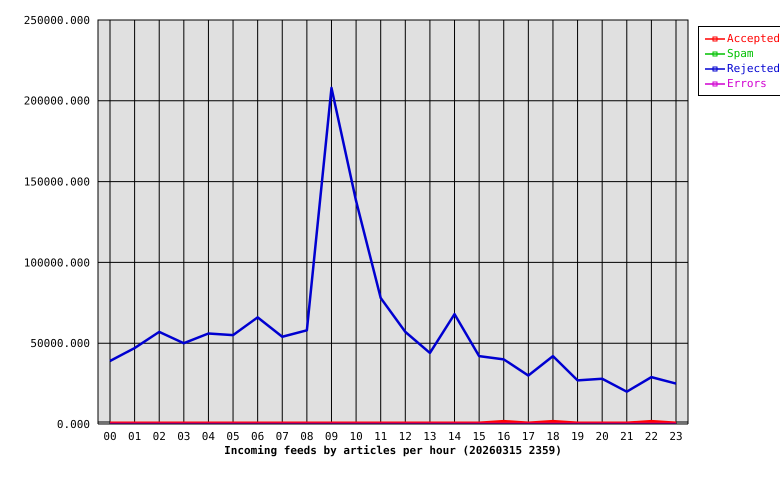 The width and height of the screenshot is (780, 480). Describe the element at coordinates (627, 436) in the screenshot. I see `x-tick-label: 21` at that location.